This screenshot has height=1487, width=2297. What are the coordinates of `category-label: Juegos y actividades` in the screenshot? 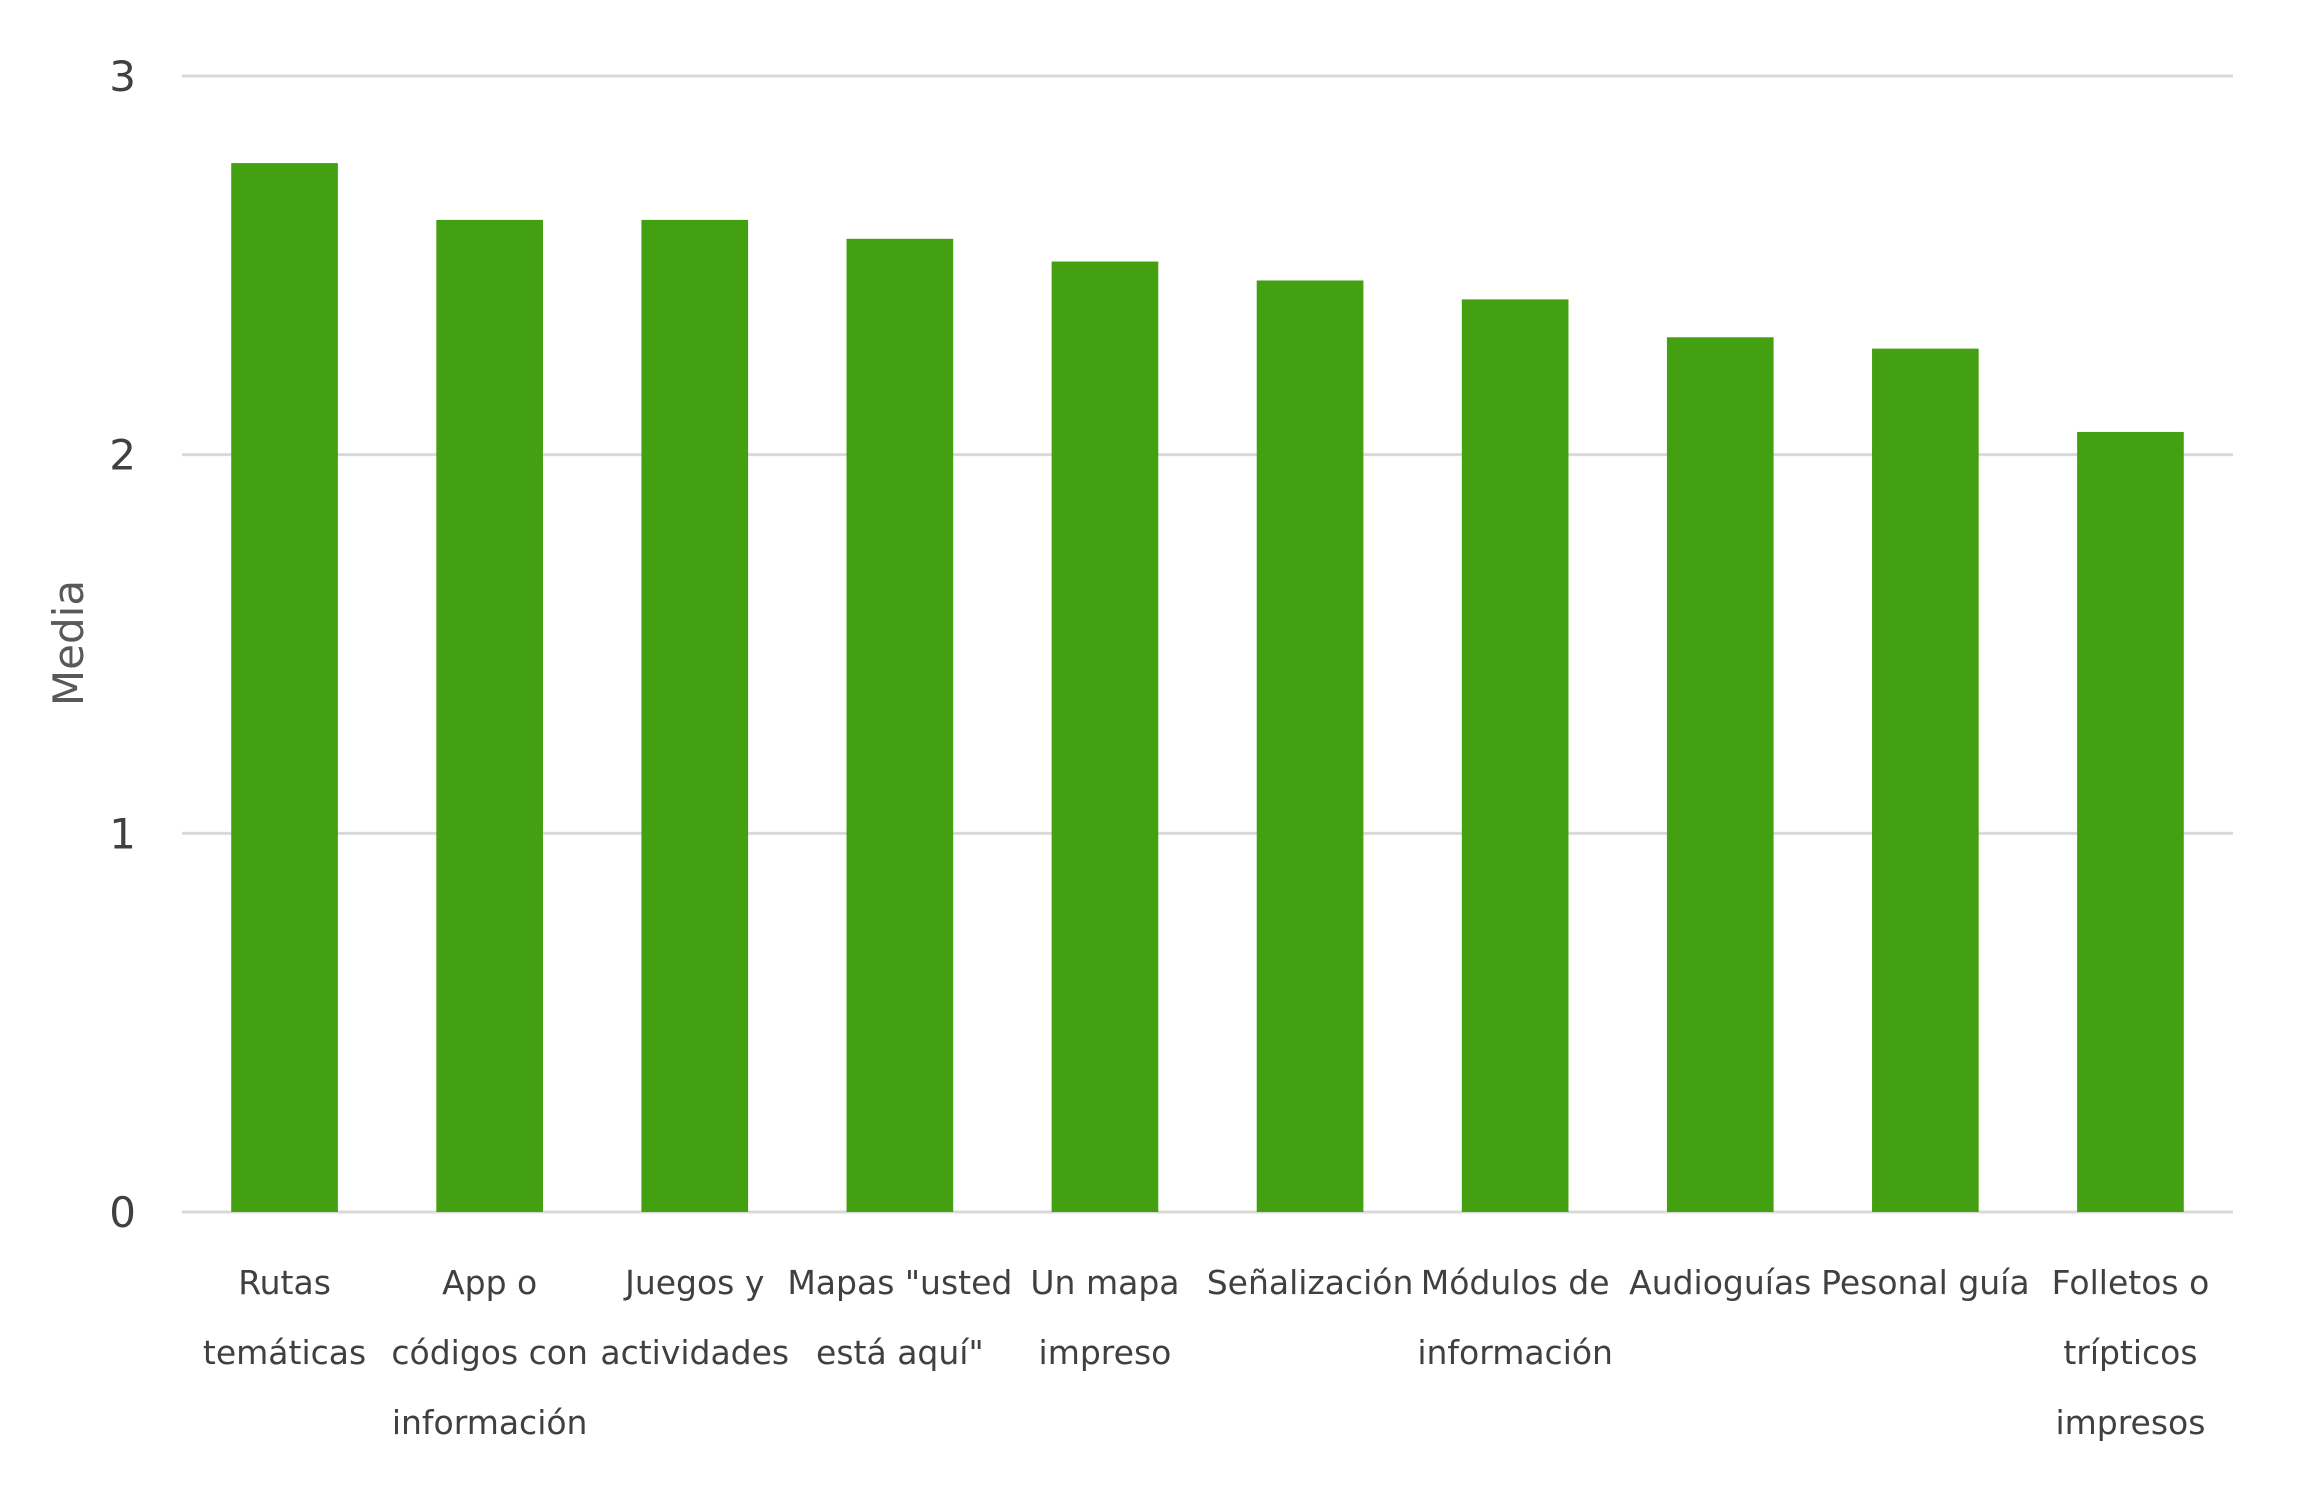 It's located at (694, 1317).